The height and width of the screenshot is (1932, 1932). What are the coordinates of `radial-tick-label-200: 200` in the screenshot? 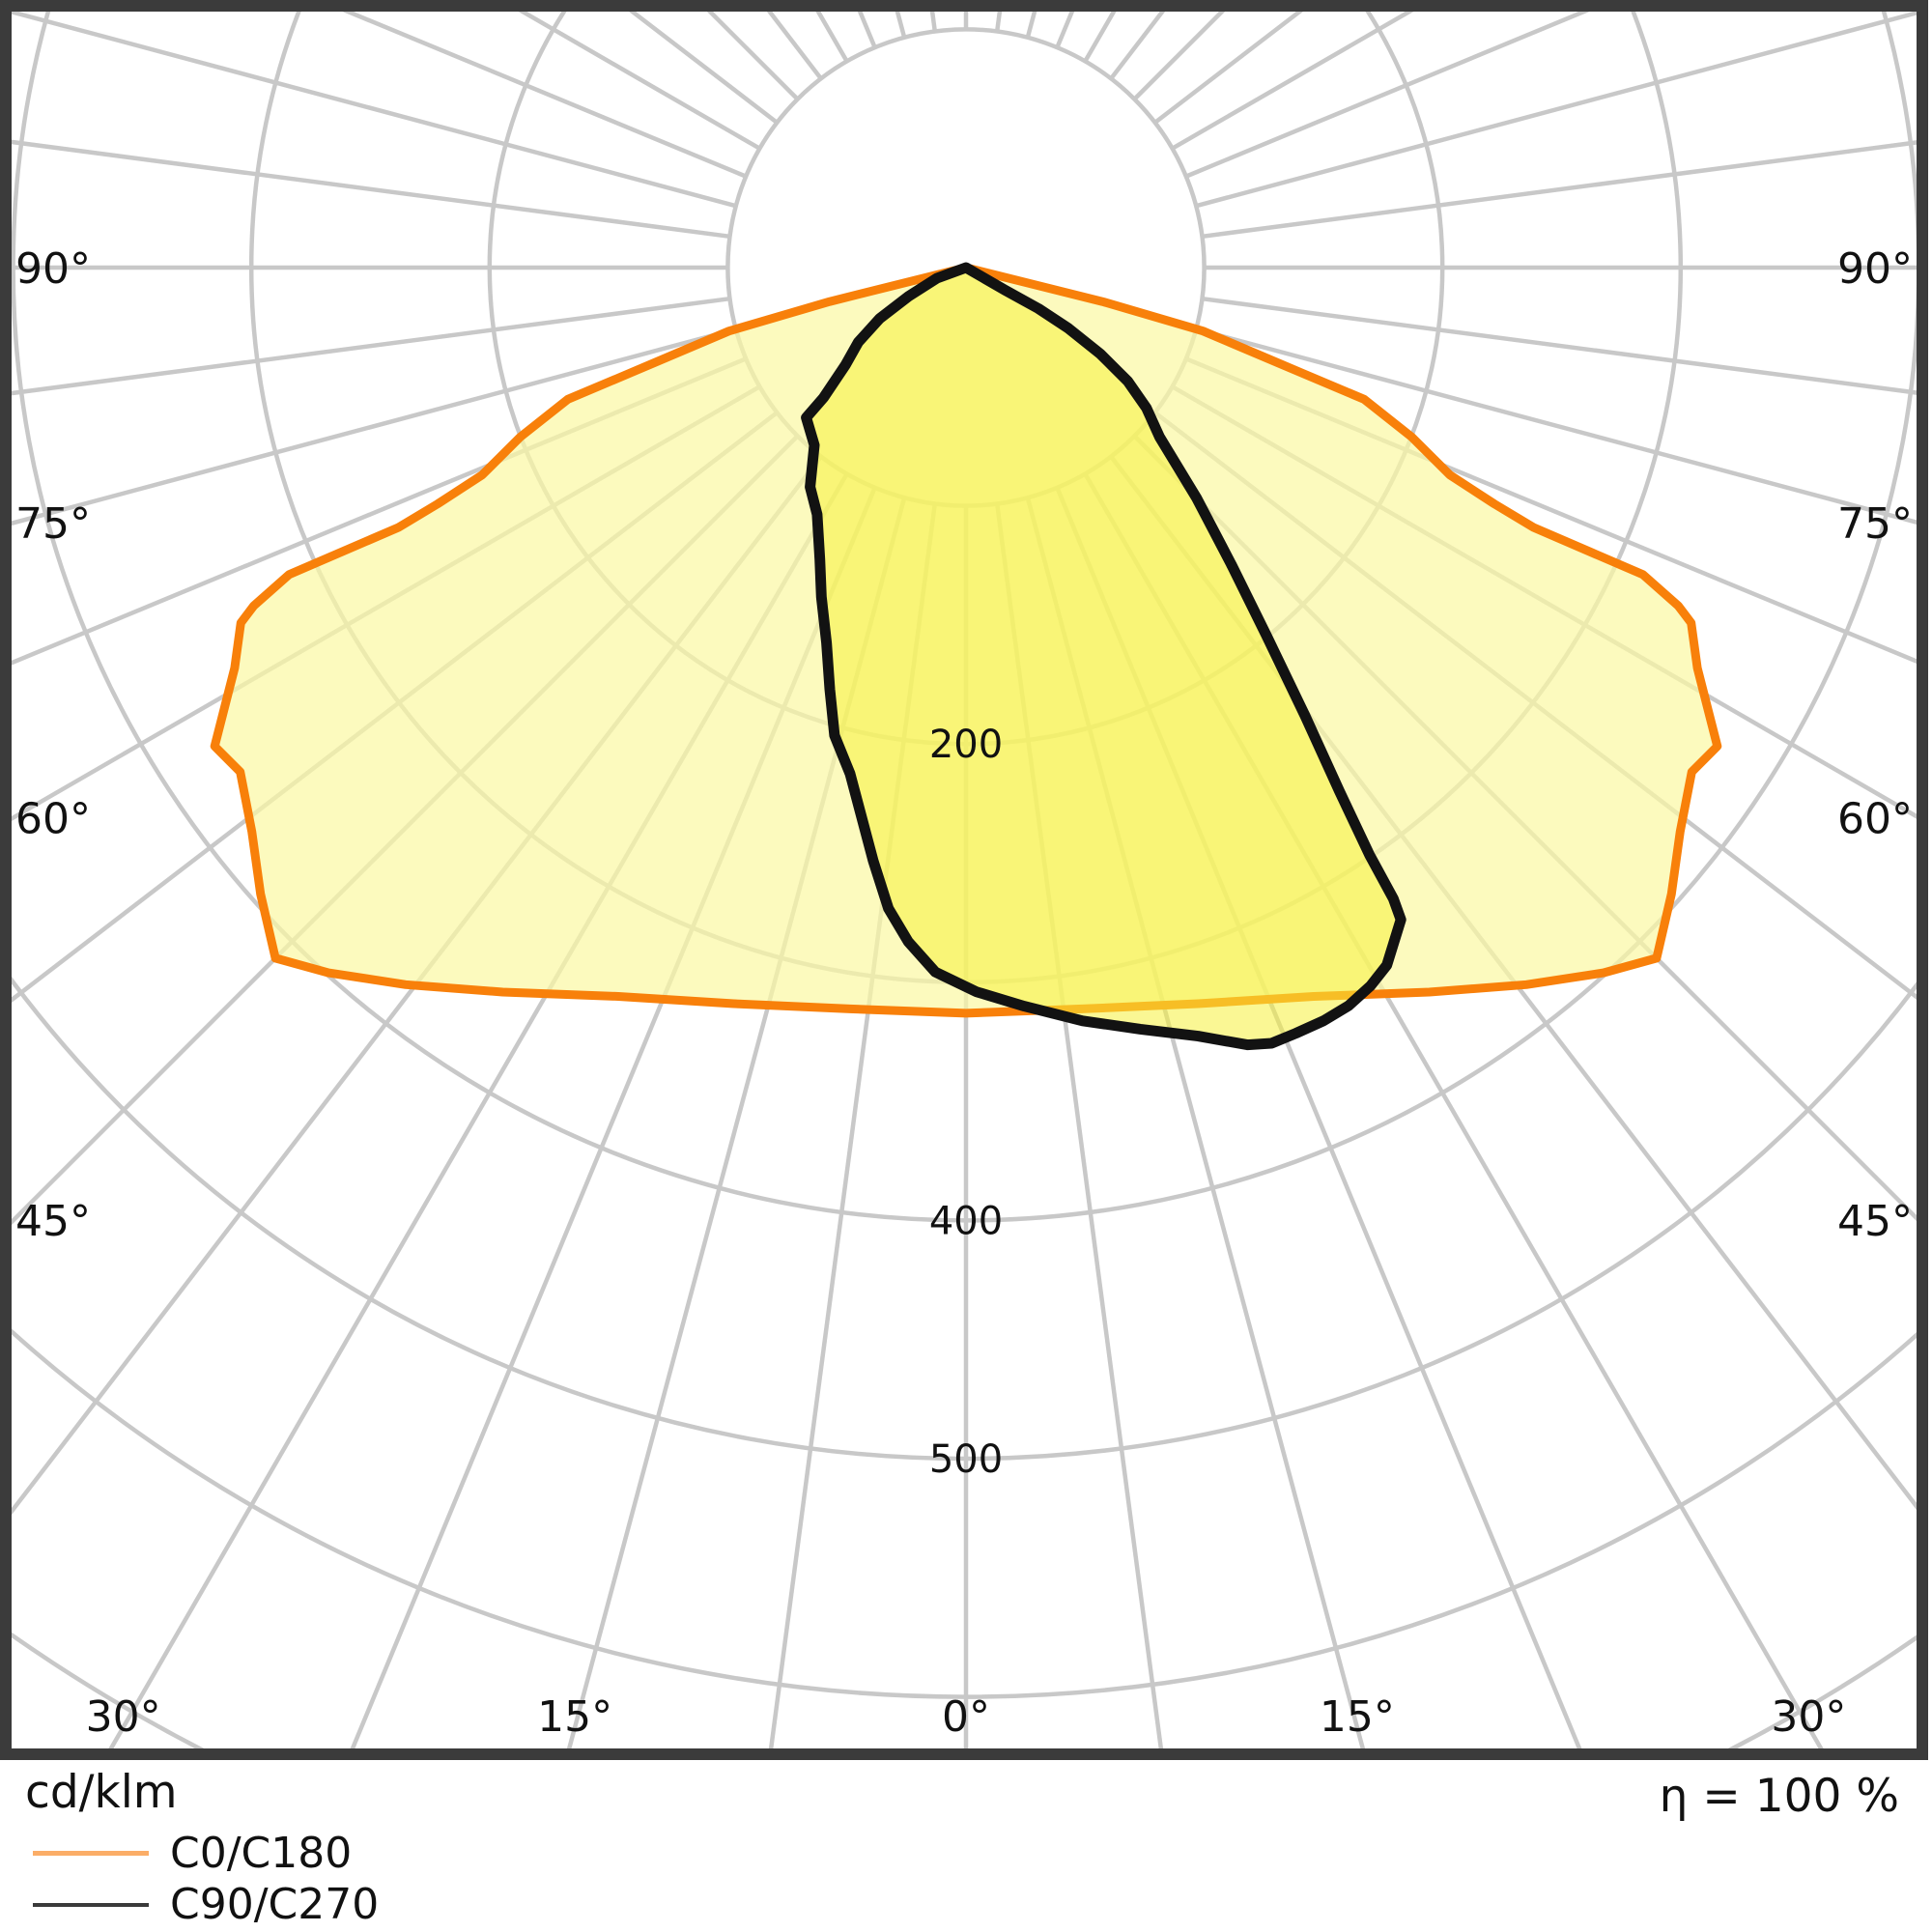 It's located at (966, 745).